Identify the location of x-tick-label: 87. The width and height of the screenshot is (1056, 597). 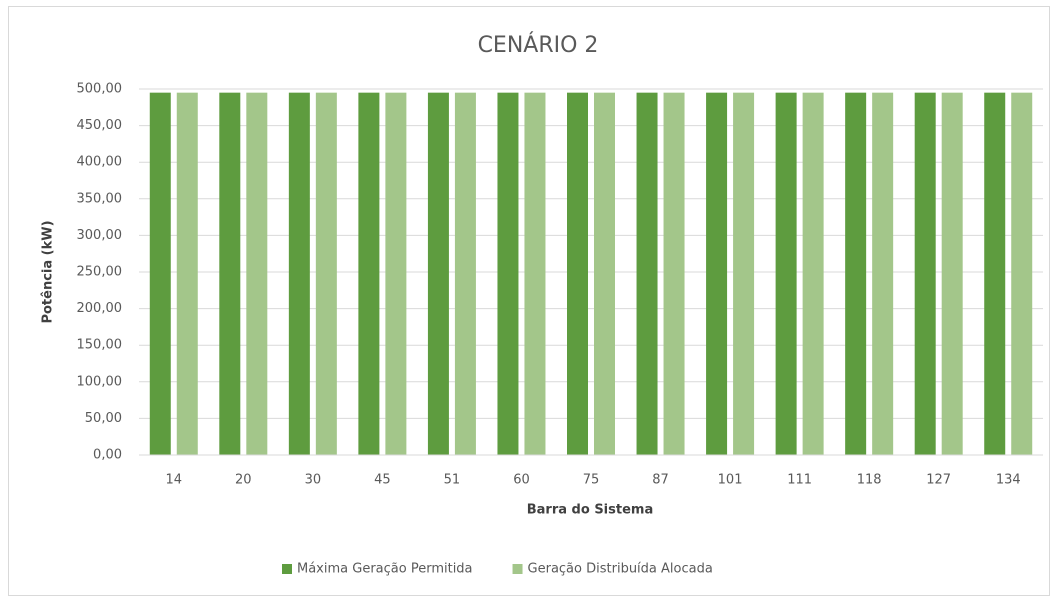
(660, 480).